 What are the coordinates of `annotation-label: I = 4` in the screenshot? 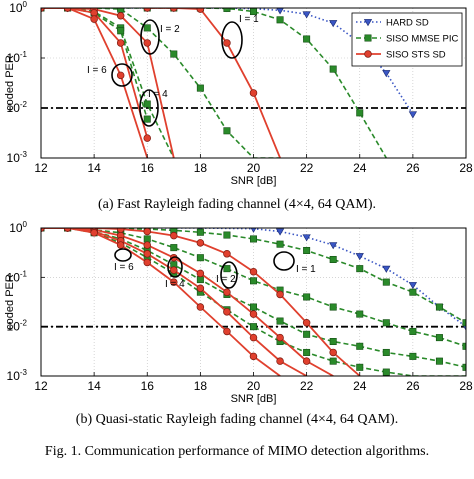 It's located at (175, 284).